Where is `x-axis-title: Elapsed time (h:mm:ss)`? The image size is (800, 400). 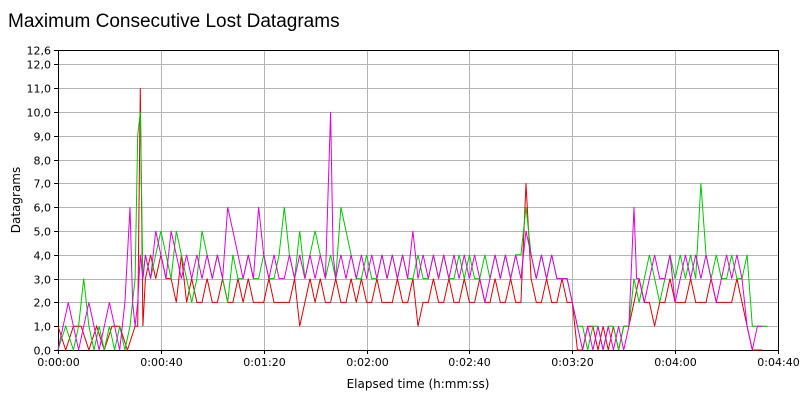
x-axis-title: Elapsed time (h:mm:ss) is located at coordinates (418, 384).